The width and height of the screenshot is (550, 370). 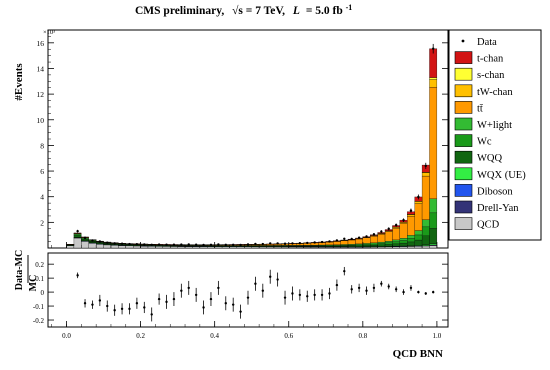 What do you see at coordinates (489, 158) in the screenshot?
I see `legend-label: WQQ` at bounding box center [489, 158].